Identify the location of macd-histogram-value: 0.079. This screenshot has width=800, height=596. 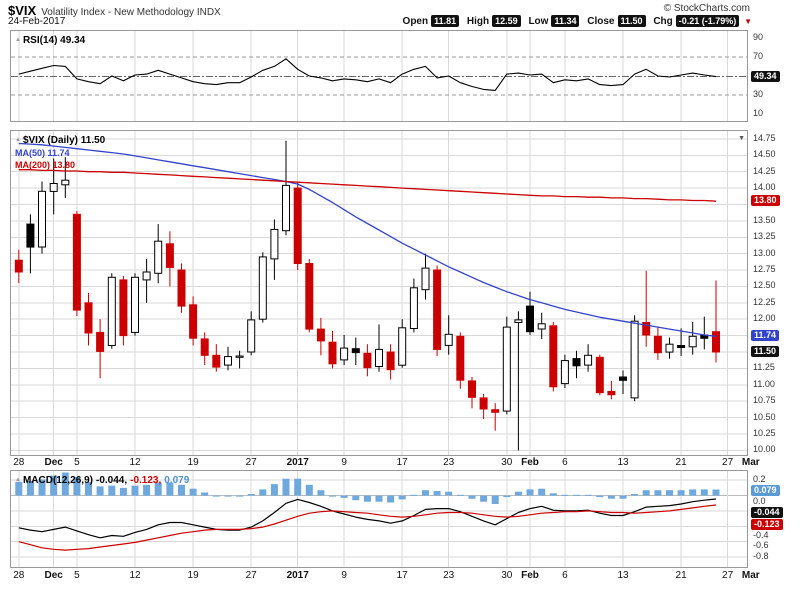
(177, 480).